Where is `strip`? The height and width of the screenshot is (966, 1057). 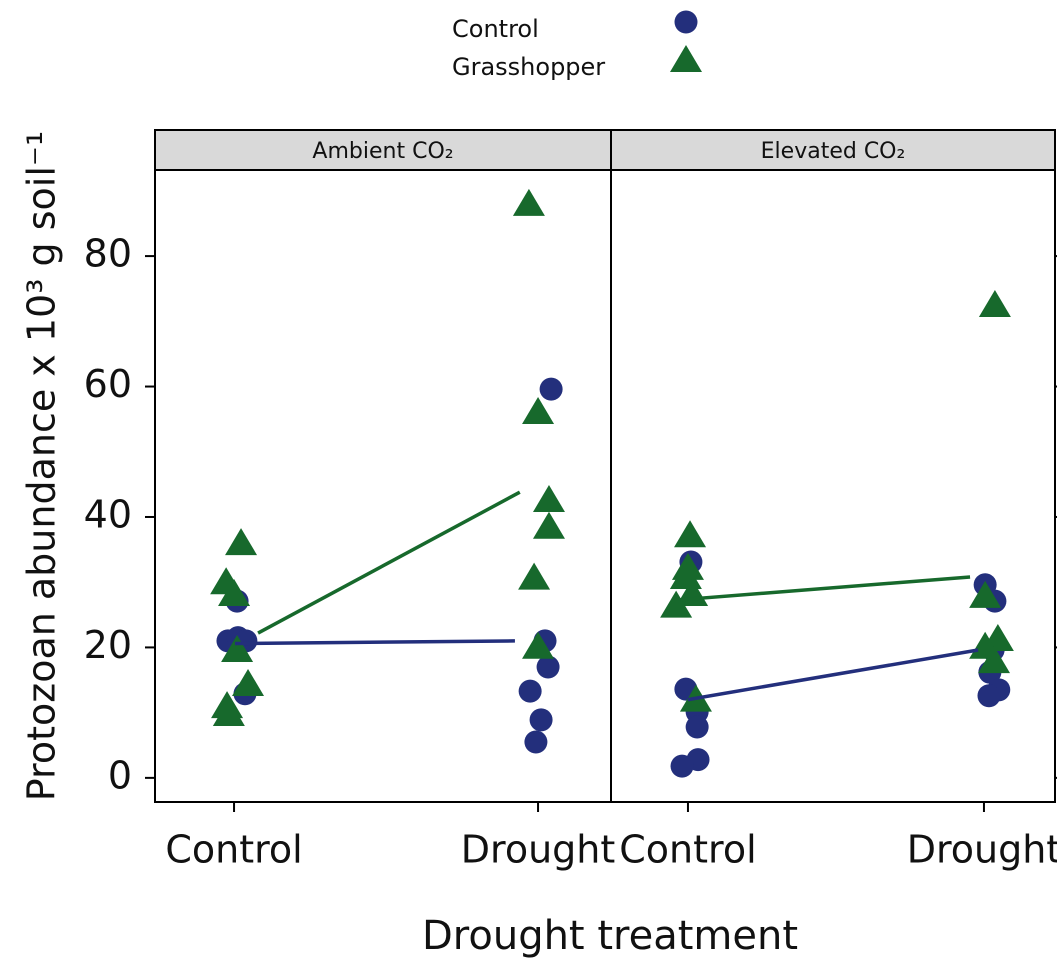 strip is located at coordinates (833, 150).